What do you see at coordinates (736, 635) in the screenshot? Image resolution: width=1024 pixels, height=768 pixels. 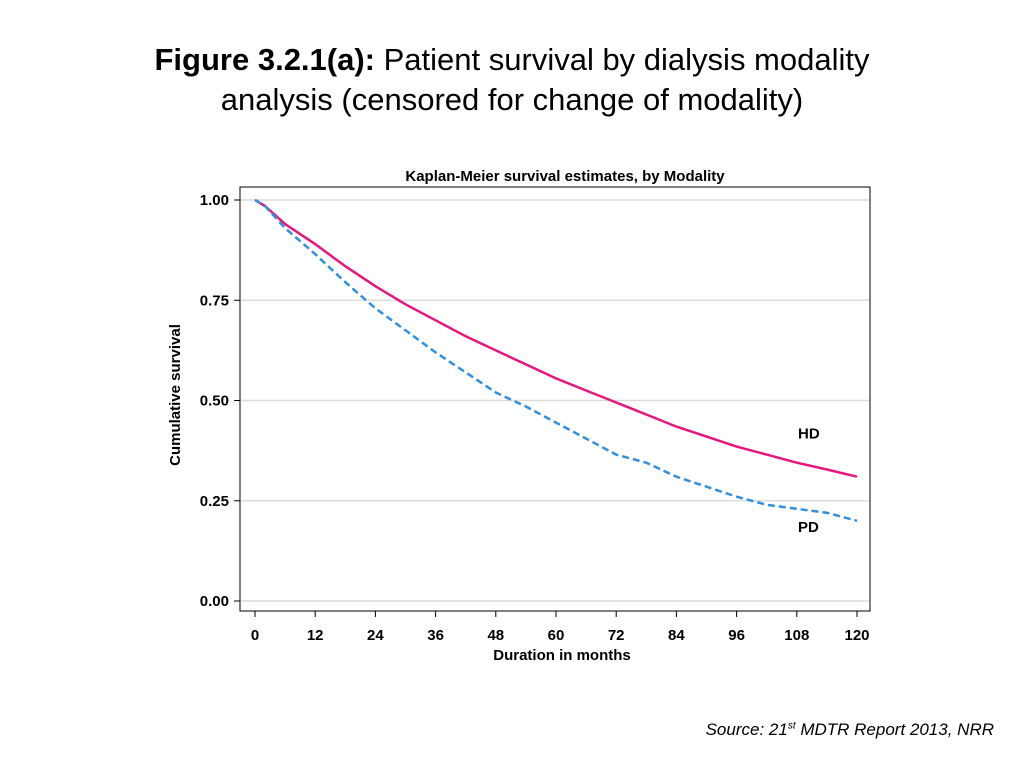 I see `x-tick-label: 96` at bounding box center [736, 635].